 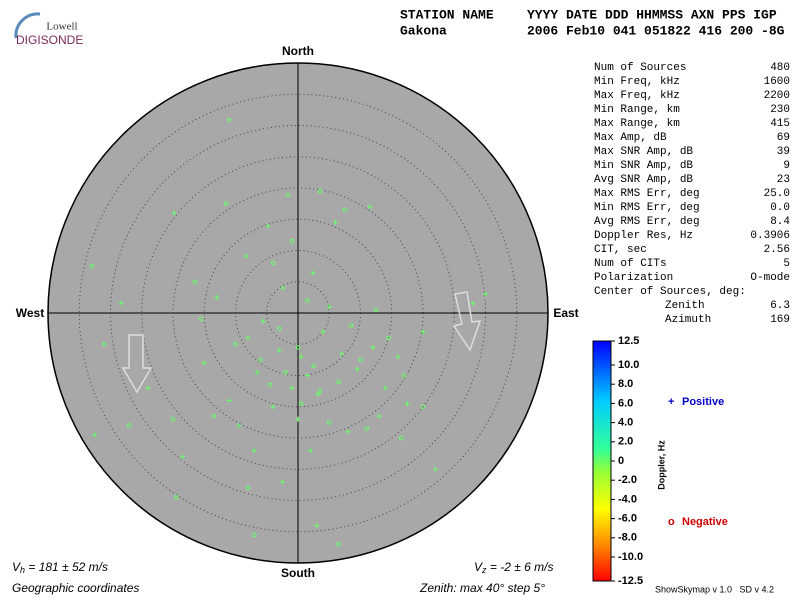 What do you see at coordinates (565, 313) in the screenshot?
I see `east-label: East` at bounding box center [565, 313].